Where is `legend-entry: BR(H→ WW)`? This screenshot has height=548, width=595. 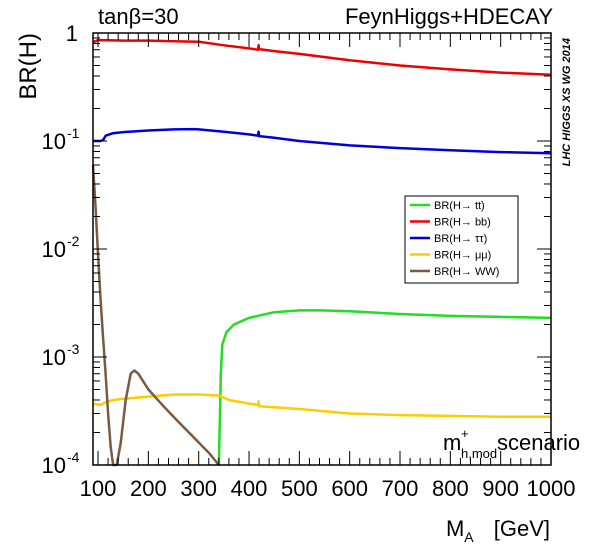 legend-entry: BR(H→ WW) is located at coordinates (466, 272).